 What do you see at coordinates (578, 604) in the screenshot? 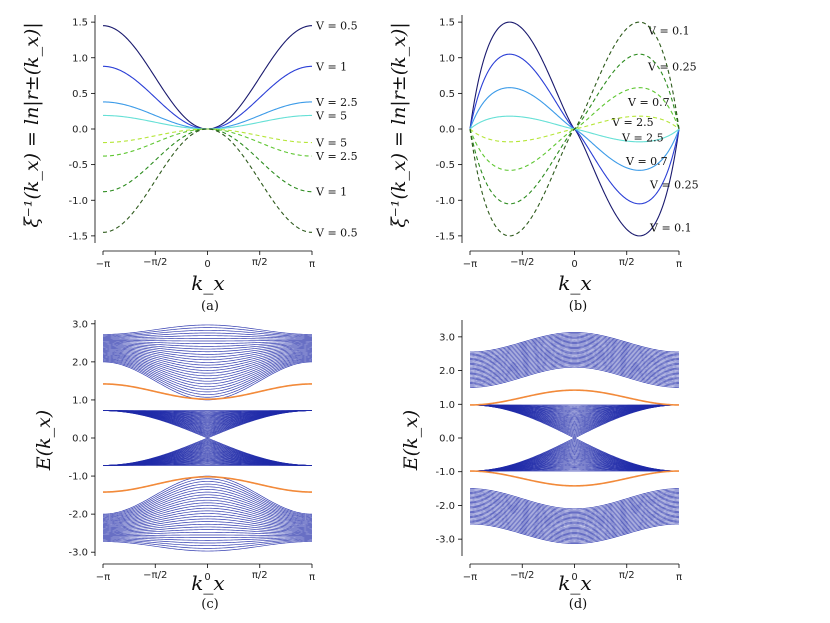
I see `panel-caption: (d)` at bounding box center [578, 604].